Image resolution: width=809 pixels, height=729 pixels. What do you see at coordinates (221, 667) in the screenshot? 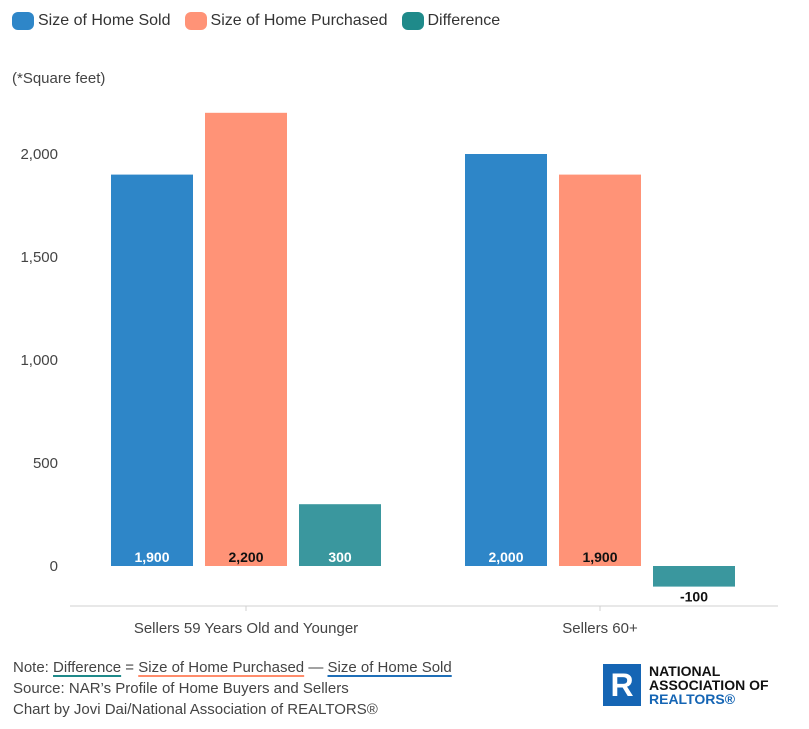
I see `note-purchased: Size of Home Purchased` at bounding box center [221, 667].